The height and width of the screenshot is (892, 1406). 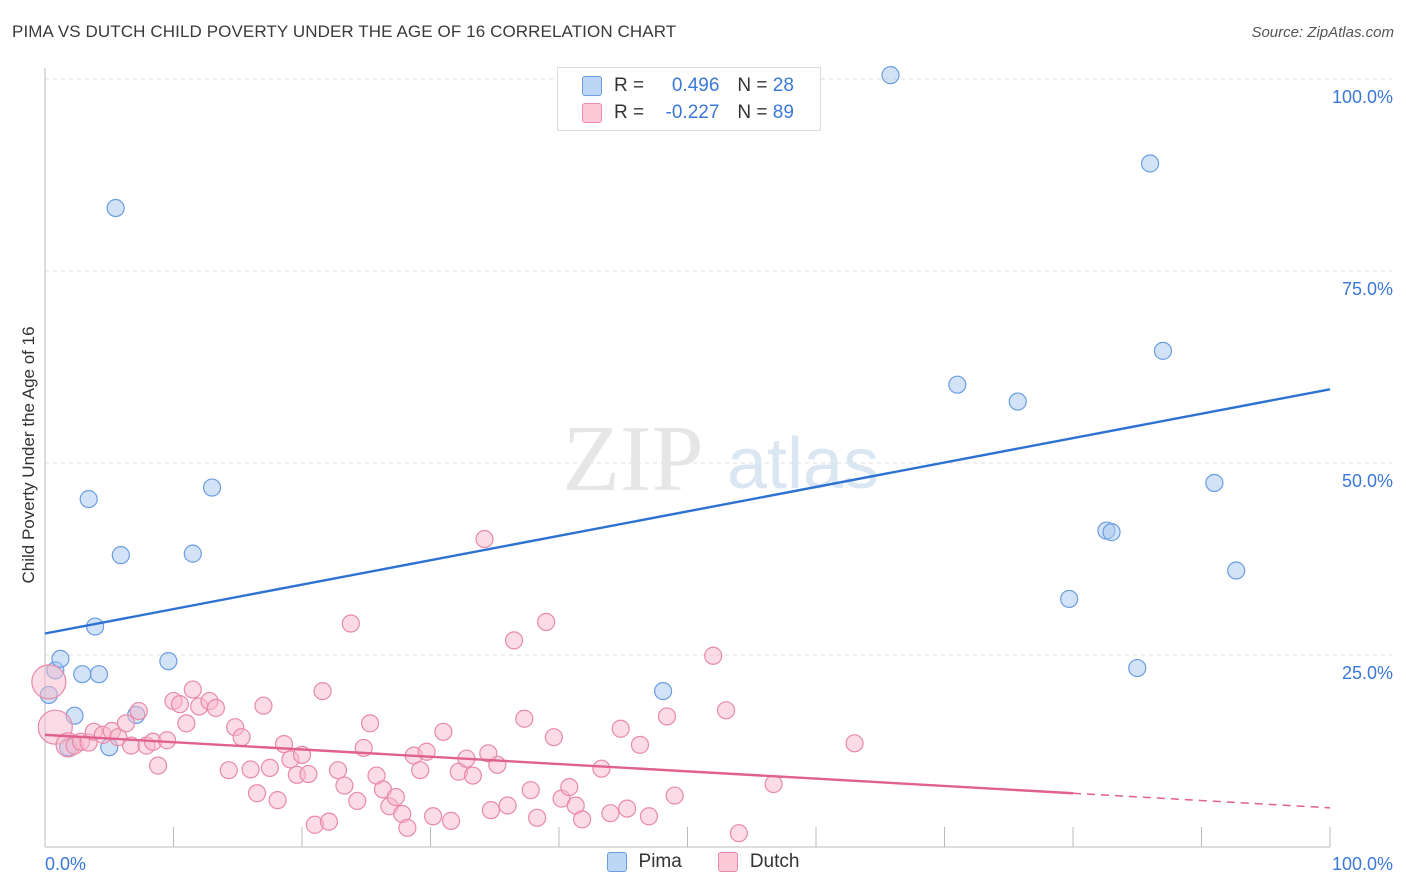 I want to click on dutch-trend-line, so click(x=559, y=764).